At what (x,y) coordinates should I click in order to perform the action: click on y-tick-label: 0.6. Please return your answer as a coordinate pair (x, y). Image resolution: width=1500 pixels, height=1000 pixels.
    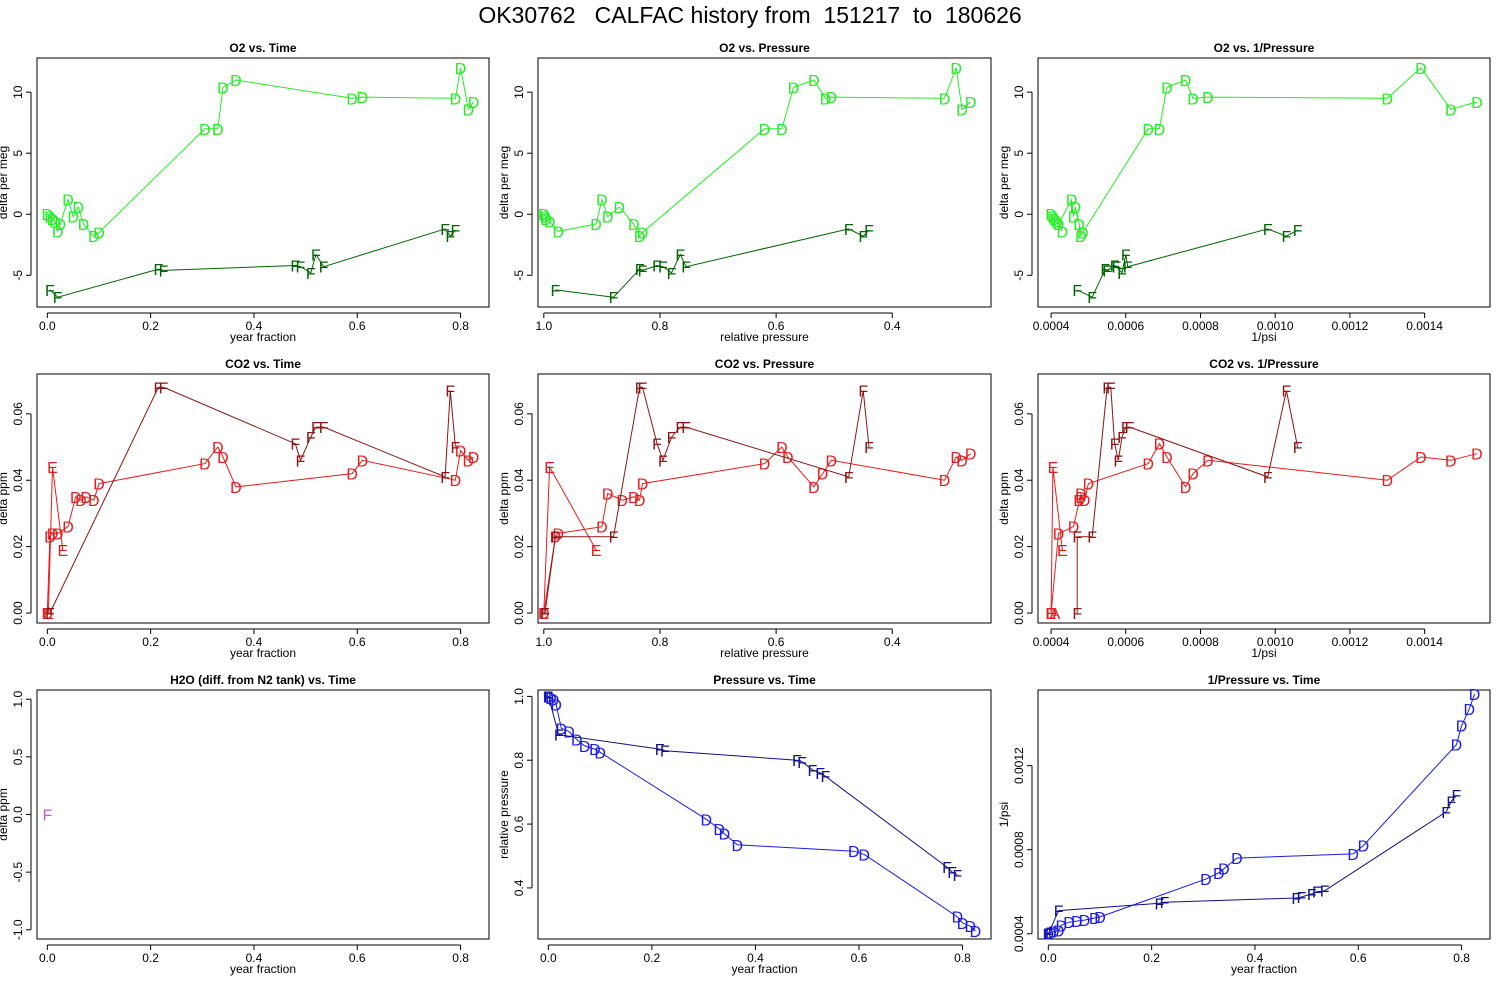
    Looking at the image, I should click on (519, 823).